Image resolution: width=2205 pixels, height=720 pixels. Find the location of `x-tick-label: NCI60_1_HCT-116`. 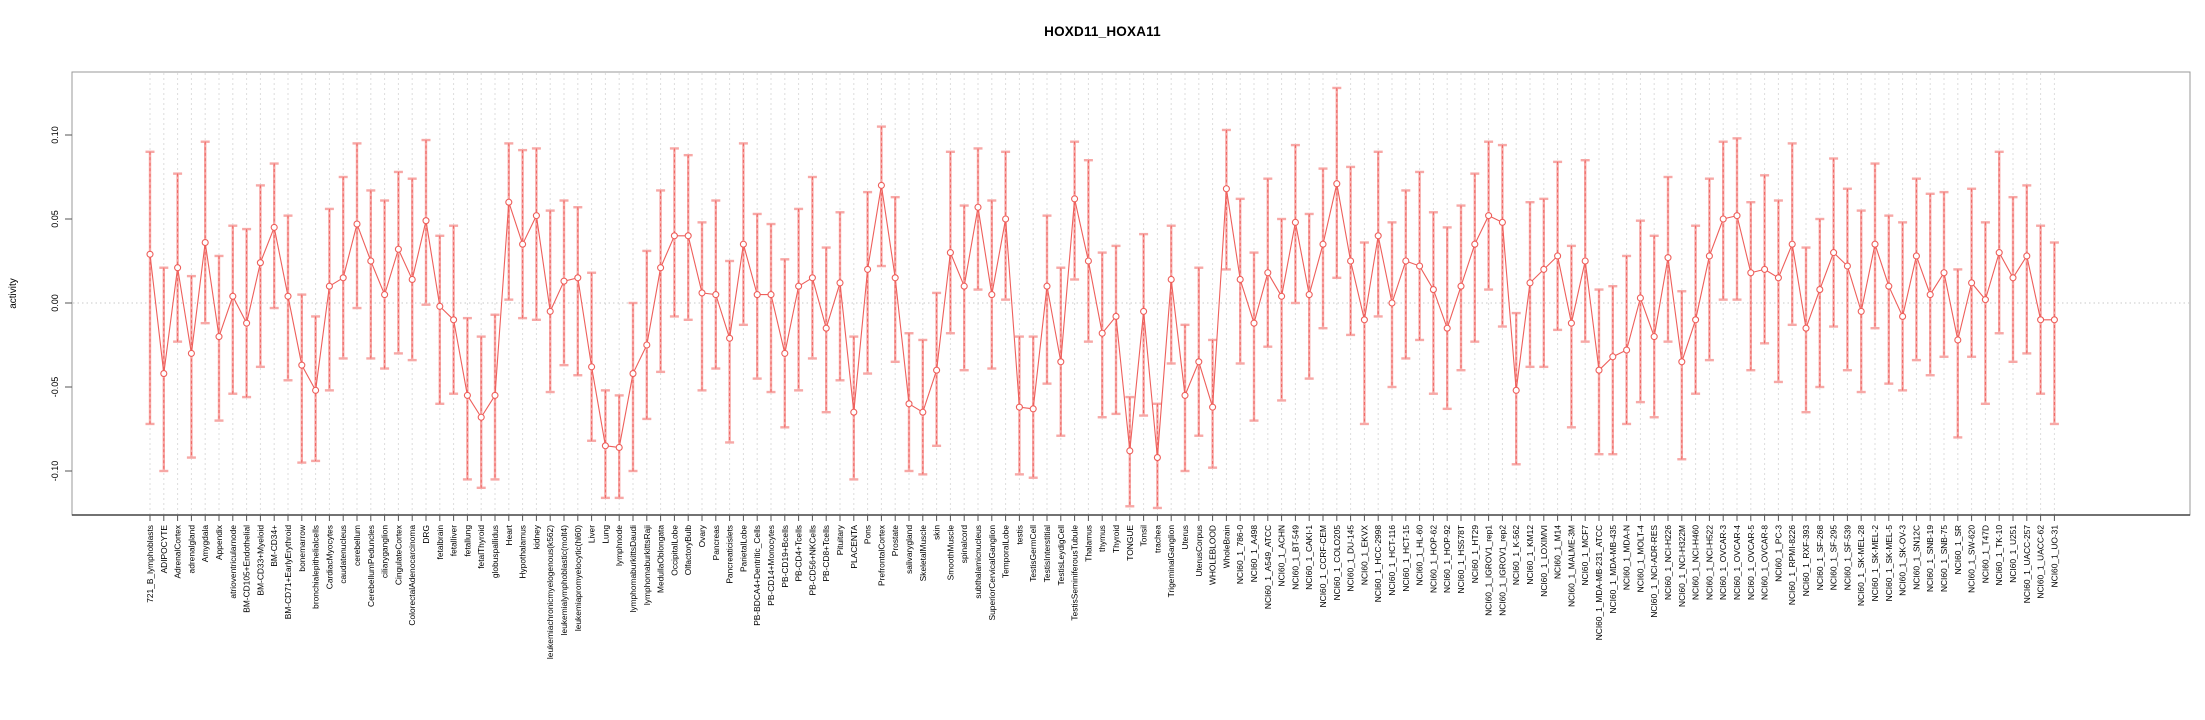

x-tick-label: NCI60_1_HCT-116 is located at coordinates (1392, 560).